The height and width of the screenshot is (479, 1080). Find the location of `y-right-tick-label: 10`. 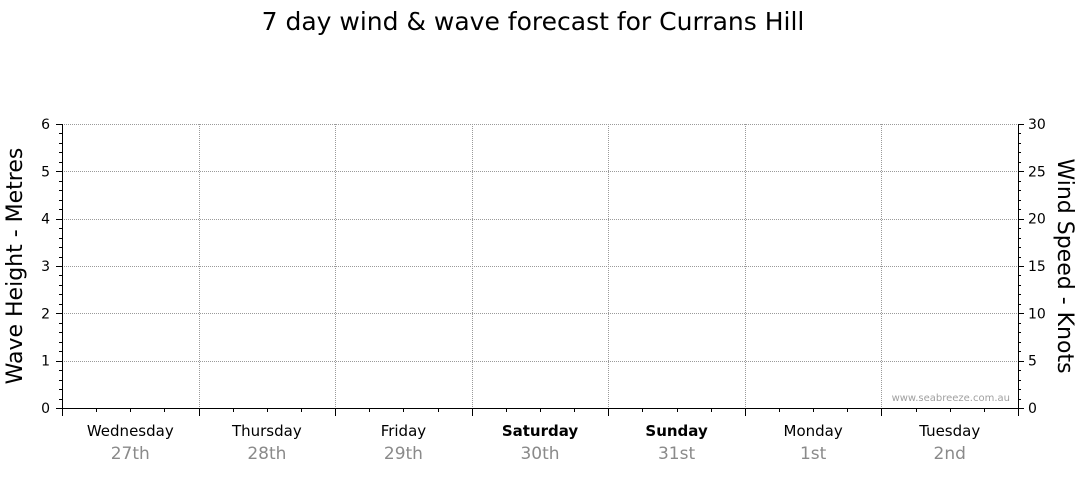

y-right-tick-label: 10 is located at coordinates (1037, 314).